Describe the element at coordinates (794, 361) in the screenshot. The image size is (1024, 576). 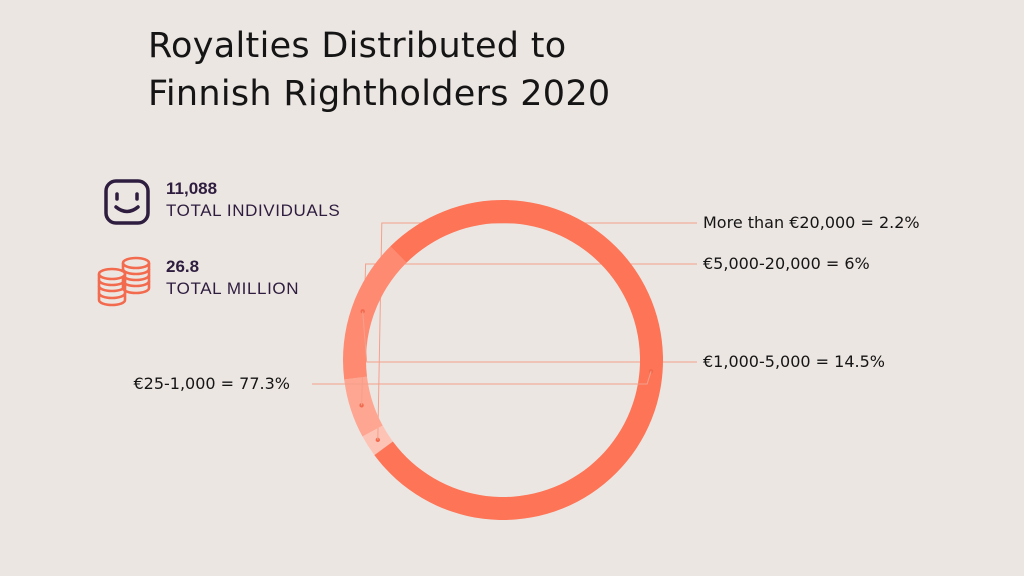
I see `slice-label: €1,000-5,000 = 14.5%` at that location.